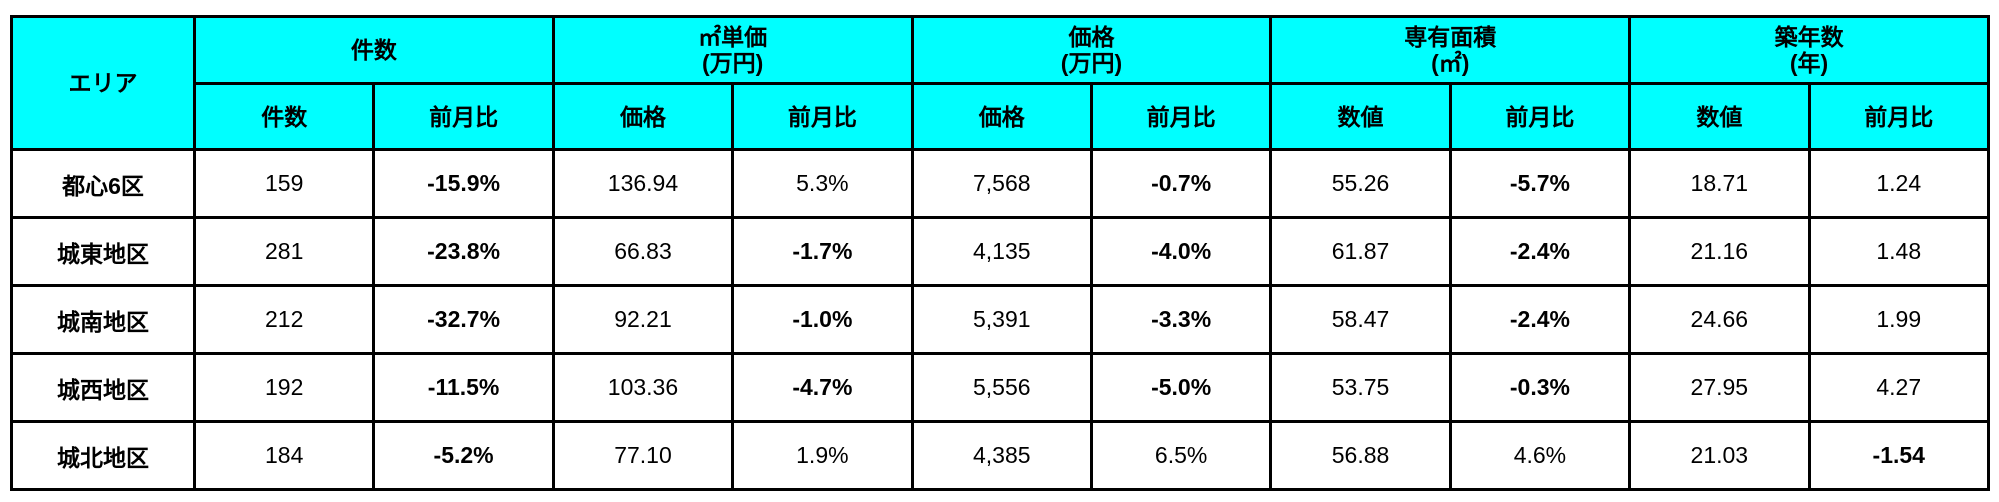 The width and height of the screenshot is (1999, 502). What do you see at coordinates (1899, 387) in the screenshot?
I see `mom-change-cell: 4.27` at bounding box center [1899, 387].